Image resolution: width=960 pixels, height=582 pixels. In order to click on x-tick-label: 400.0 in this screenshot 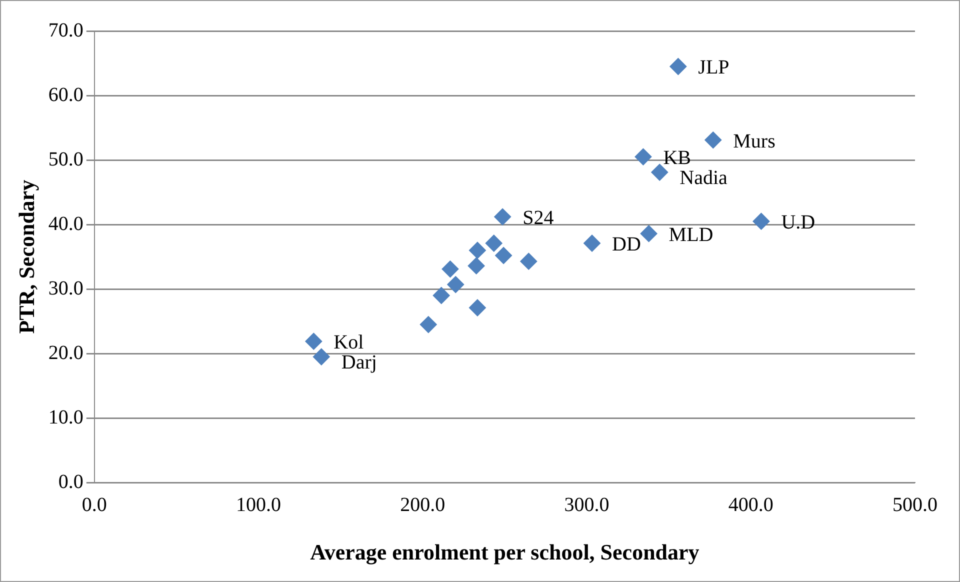, I will do `click(751, 505)`.